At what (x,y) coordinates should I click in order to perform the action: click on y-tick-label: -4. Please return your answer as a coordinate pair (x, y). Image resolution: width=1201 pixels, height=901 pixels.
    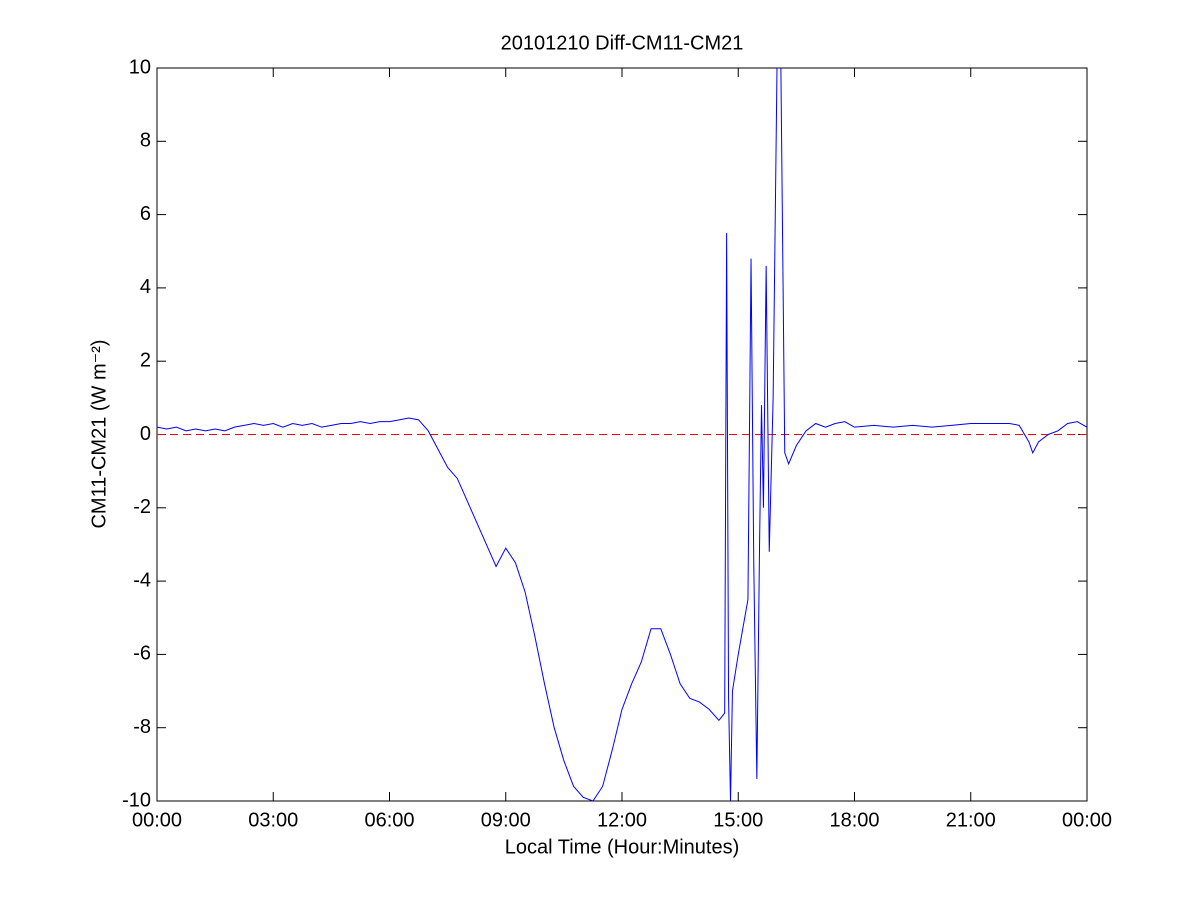
    Looking at the image, I should click on (142, 580).